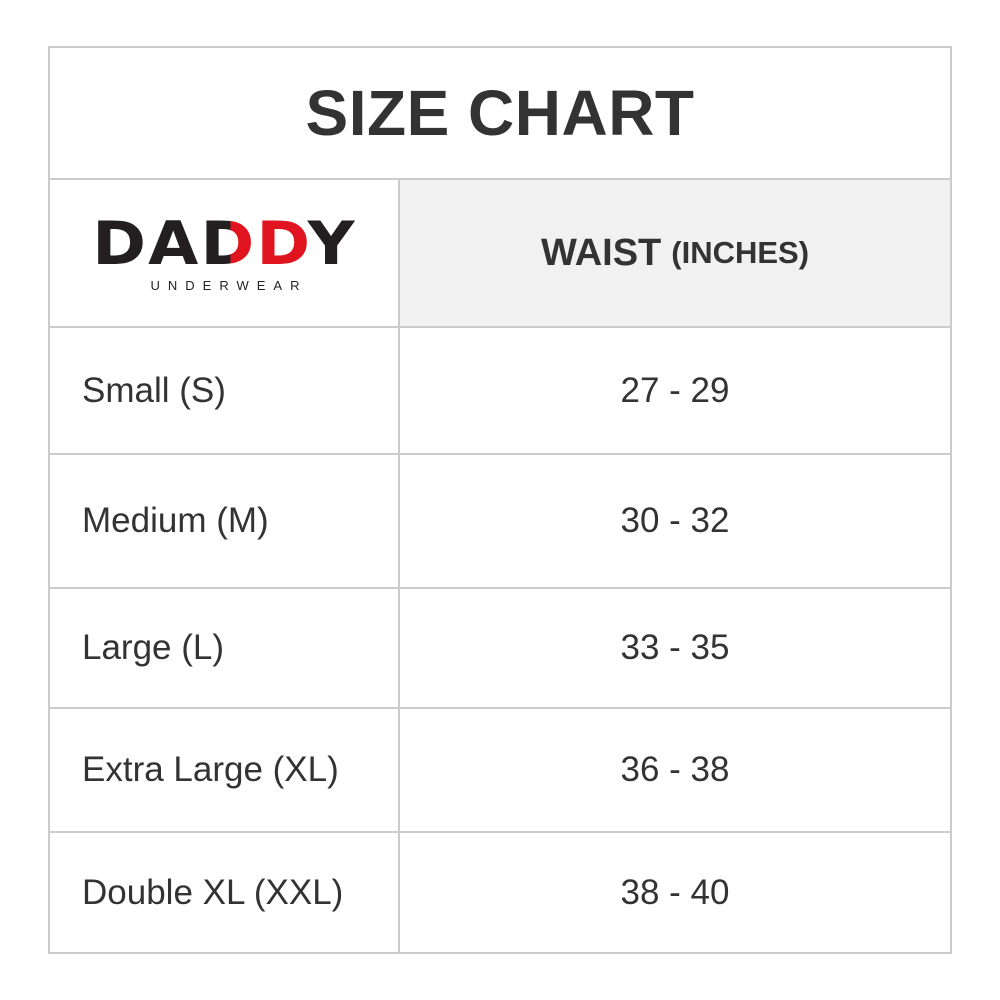 This screenshot has height=1000, width=1000. Describe the element at coordinates (154, 390) in the screenshot. I see `size-label: Small (S)` at that location.